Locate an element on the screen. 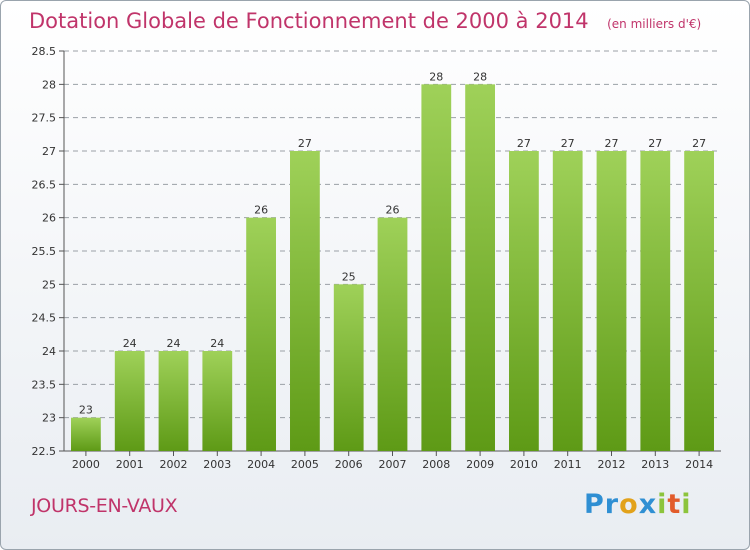 Image resolution: width=750 pixels, height=550 pixels. proxiti-logo: Proxiti is located at coordinates (638, 504).